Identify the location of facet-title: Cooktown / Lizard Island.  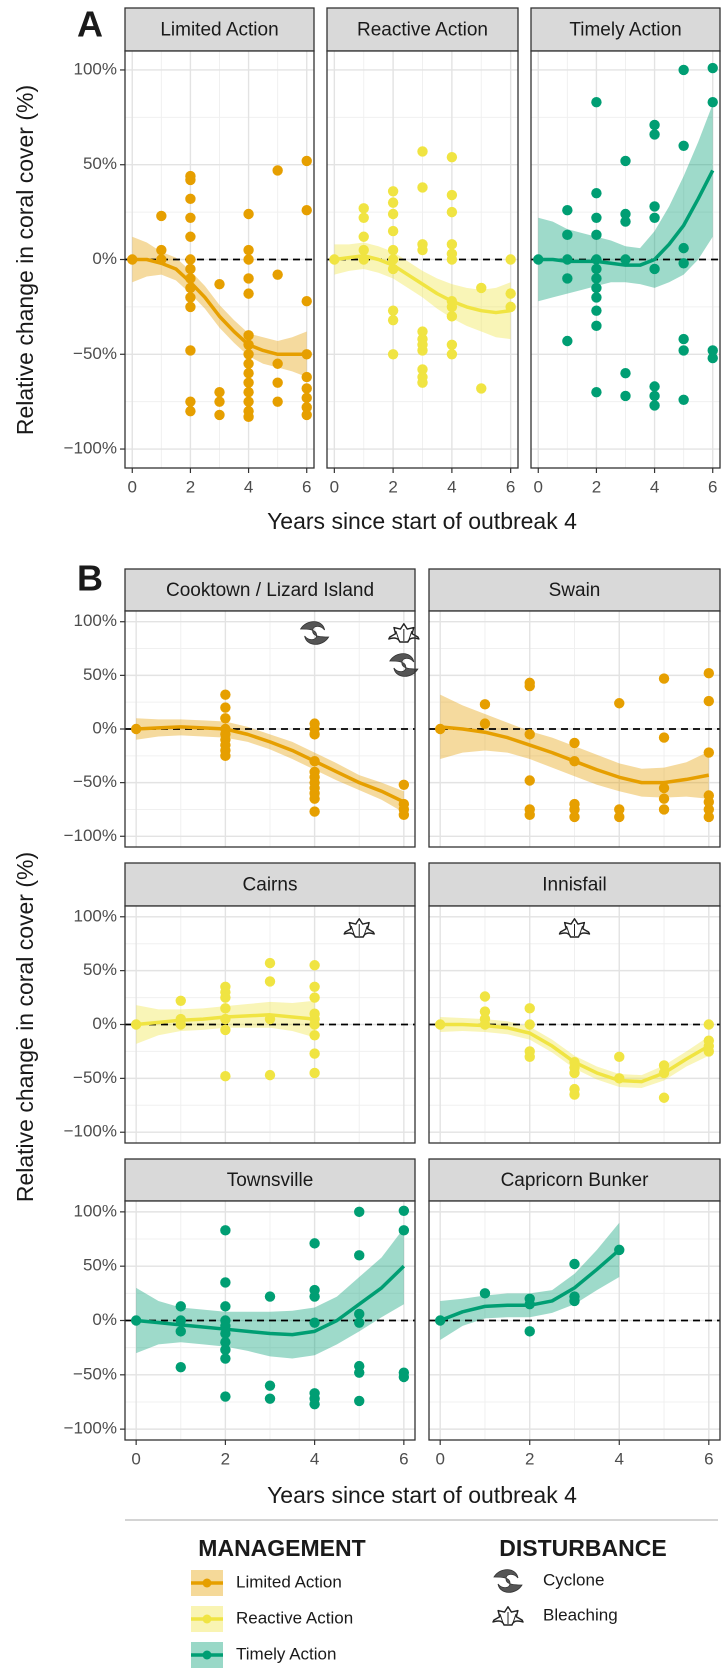
(270, 590).